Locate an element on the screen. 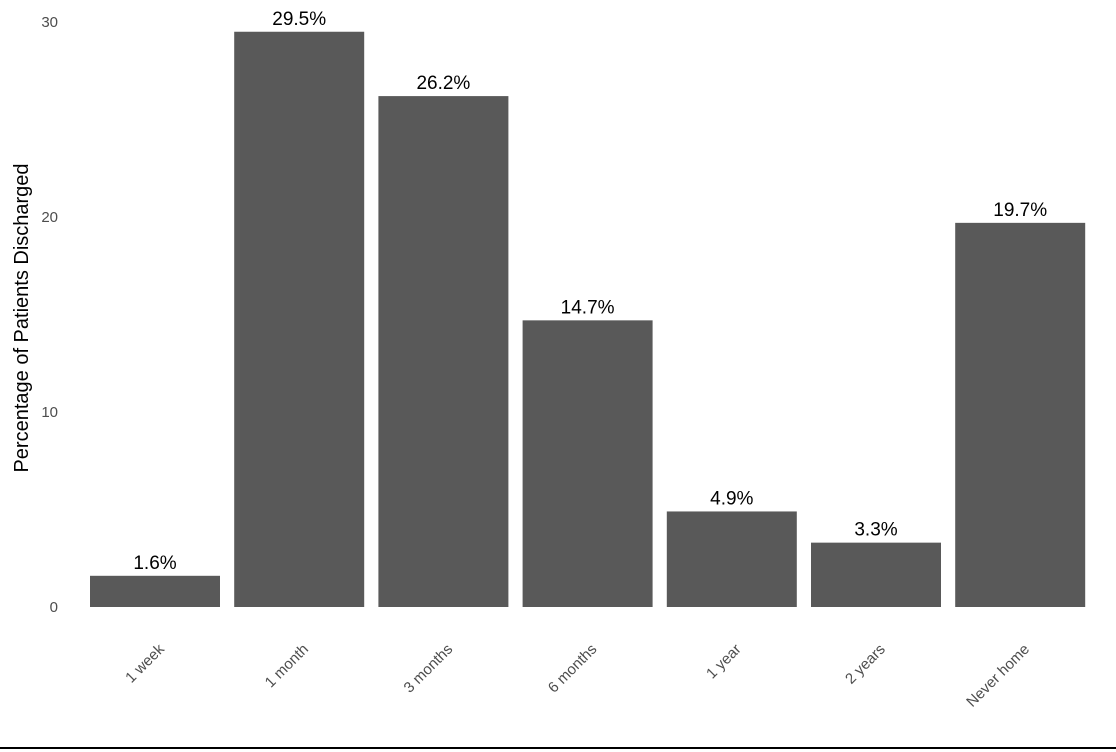  y-tick-label: 20 is located at coordinates (49, 217).